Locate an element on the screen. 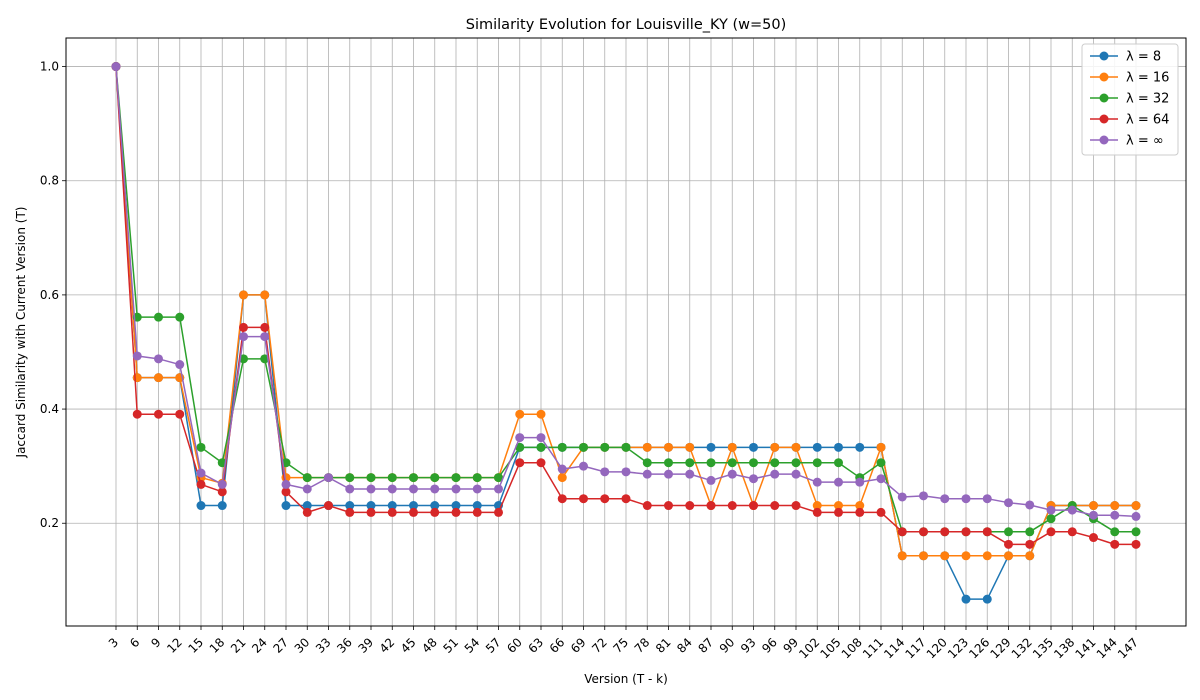  legend-label: λ = 16 is located at coordinates (1147, 78).